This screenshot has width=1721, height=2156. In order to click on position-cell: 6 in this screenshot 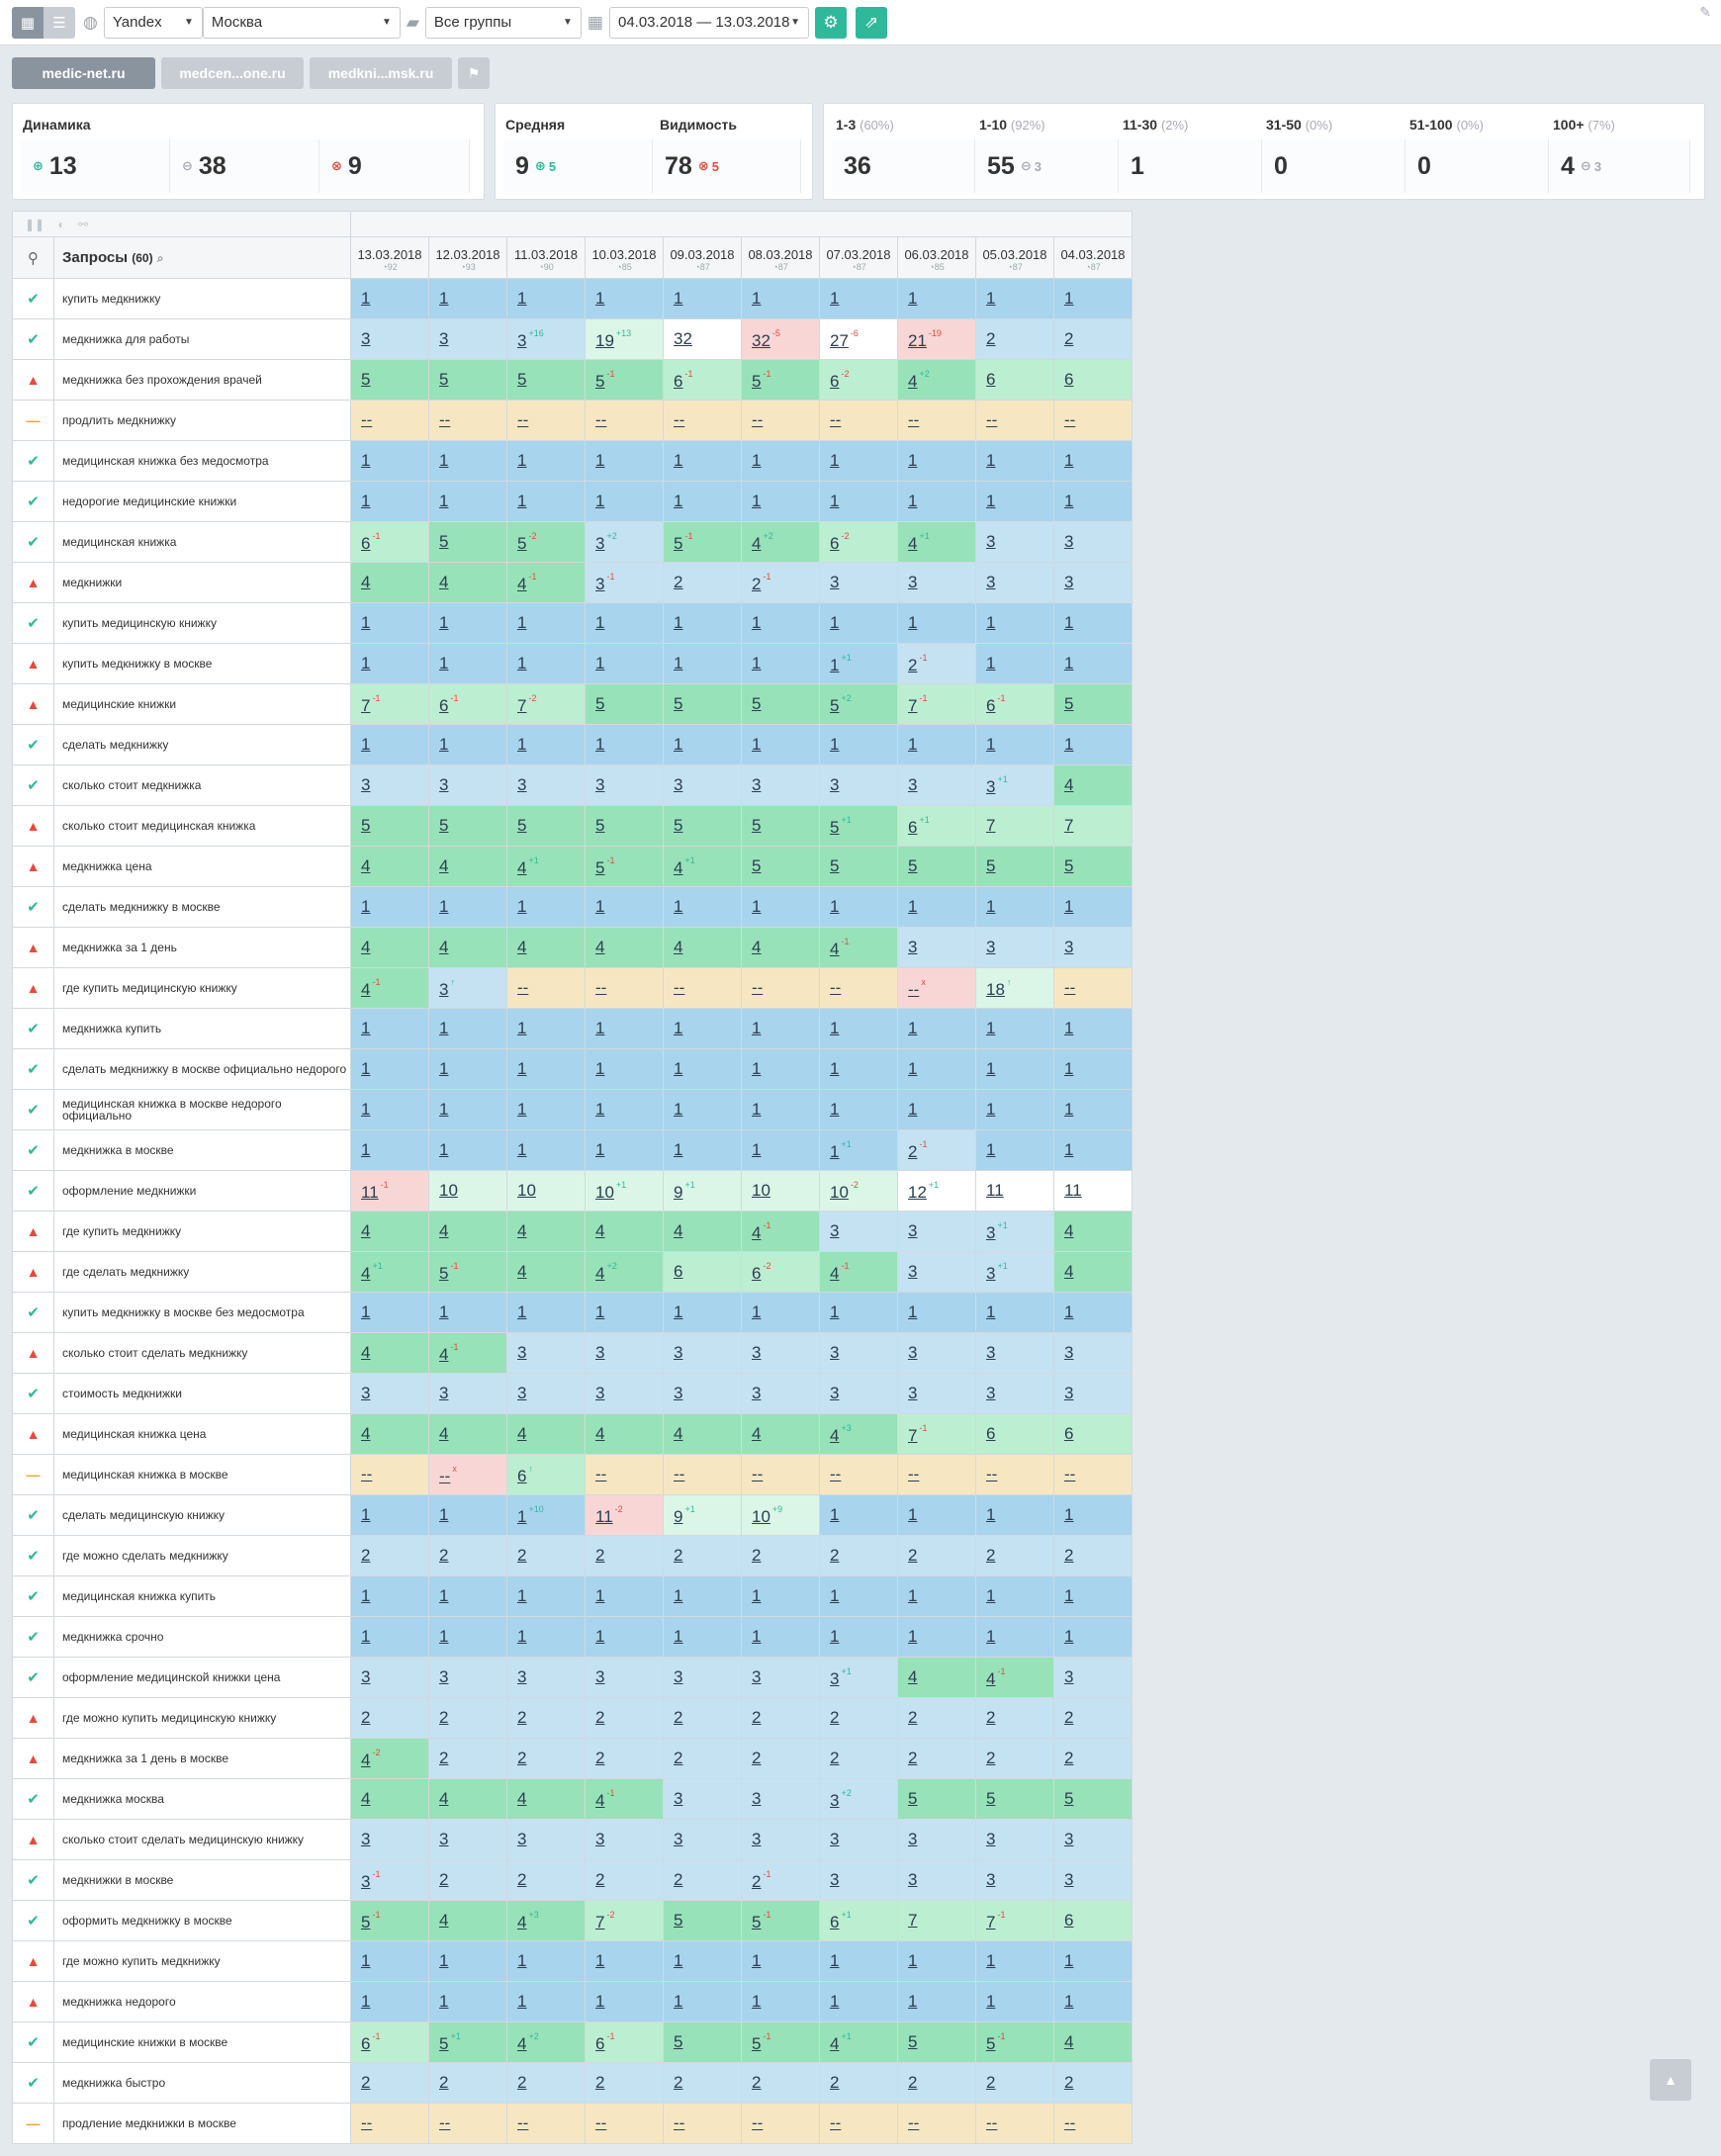, I will do `click(703, 1272)`.